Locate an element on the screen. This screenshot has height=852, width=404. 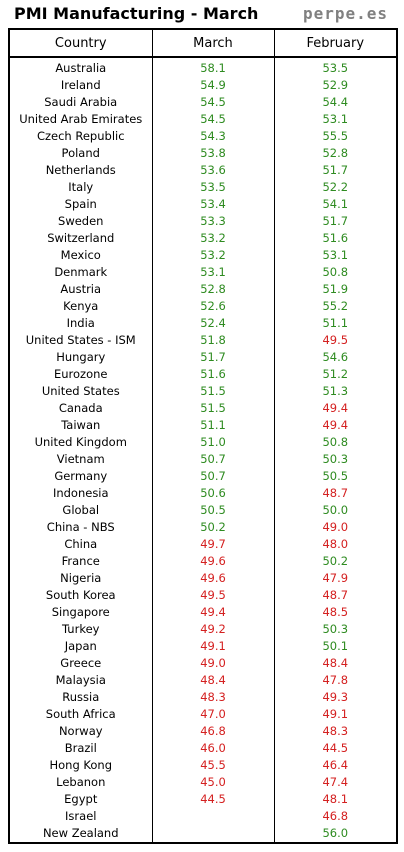
country-cell: Lebanon is located at coordinates (81, 782).